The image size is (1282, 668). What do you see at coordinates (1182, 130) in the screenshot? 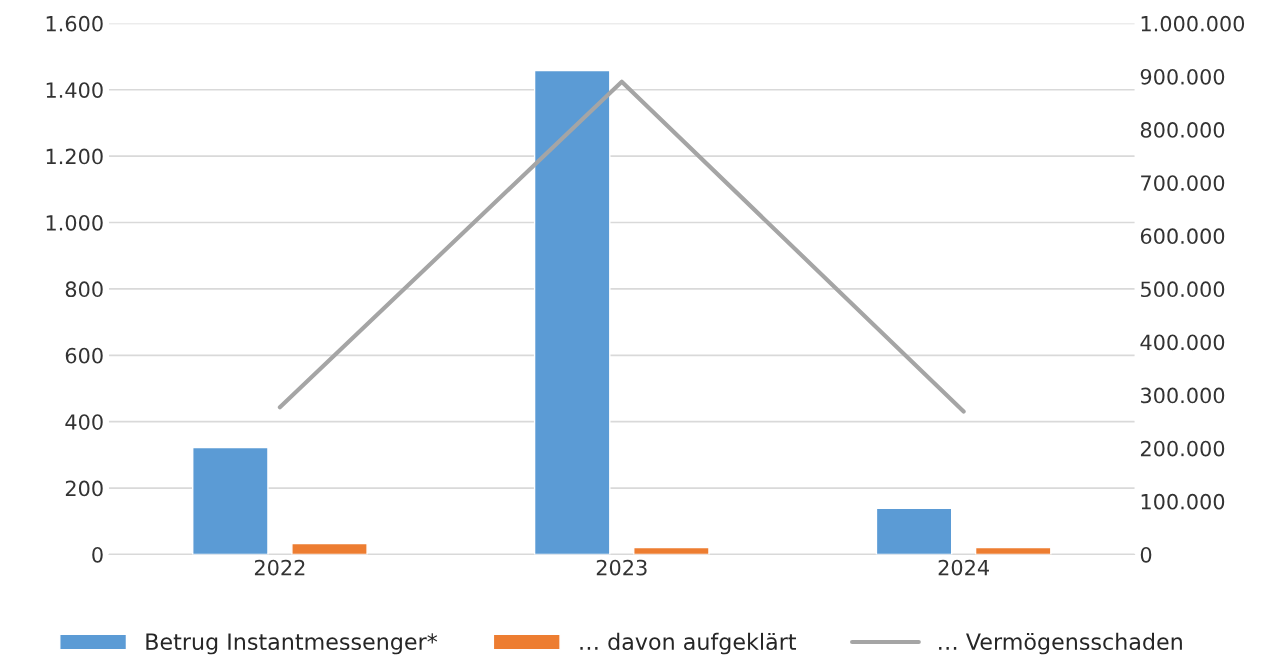
I see `y2-tick-label: 800.000` at bounding box center [1182, 130].